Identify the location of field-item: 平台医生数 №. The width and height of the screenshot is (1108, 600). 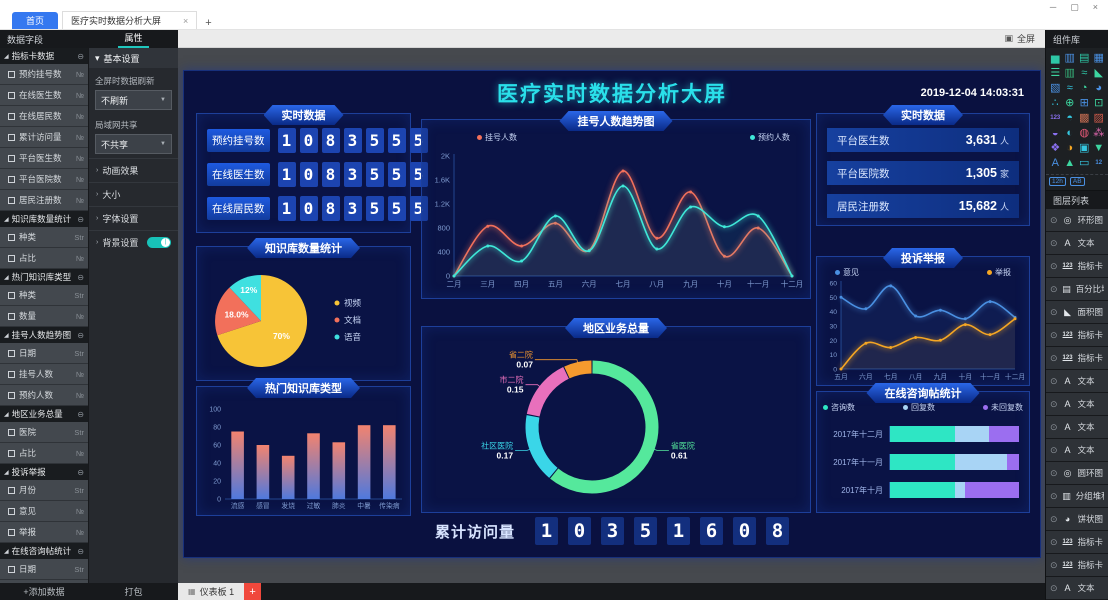
(44, 158).